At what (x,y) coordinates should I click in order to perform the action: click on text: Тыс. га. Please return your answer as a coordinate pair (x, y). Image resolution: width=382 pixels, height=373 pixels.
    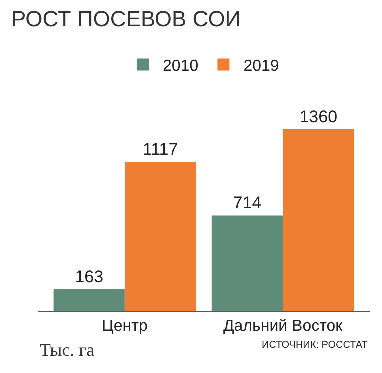
    Looking at the image, I should click on (67, 350).